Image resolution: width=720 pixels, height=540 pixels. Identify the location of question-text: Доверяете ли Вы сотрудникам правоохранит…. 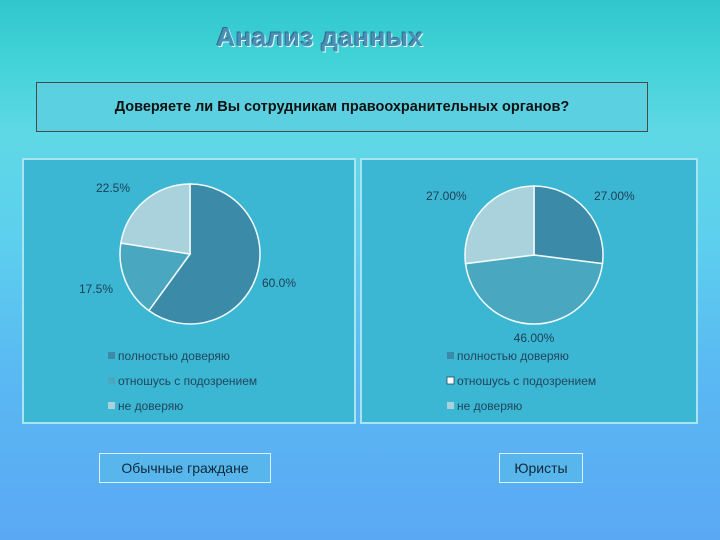
(342, 106).